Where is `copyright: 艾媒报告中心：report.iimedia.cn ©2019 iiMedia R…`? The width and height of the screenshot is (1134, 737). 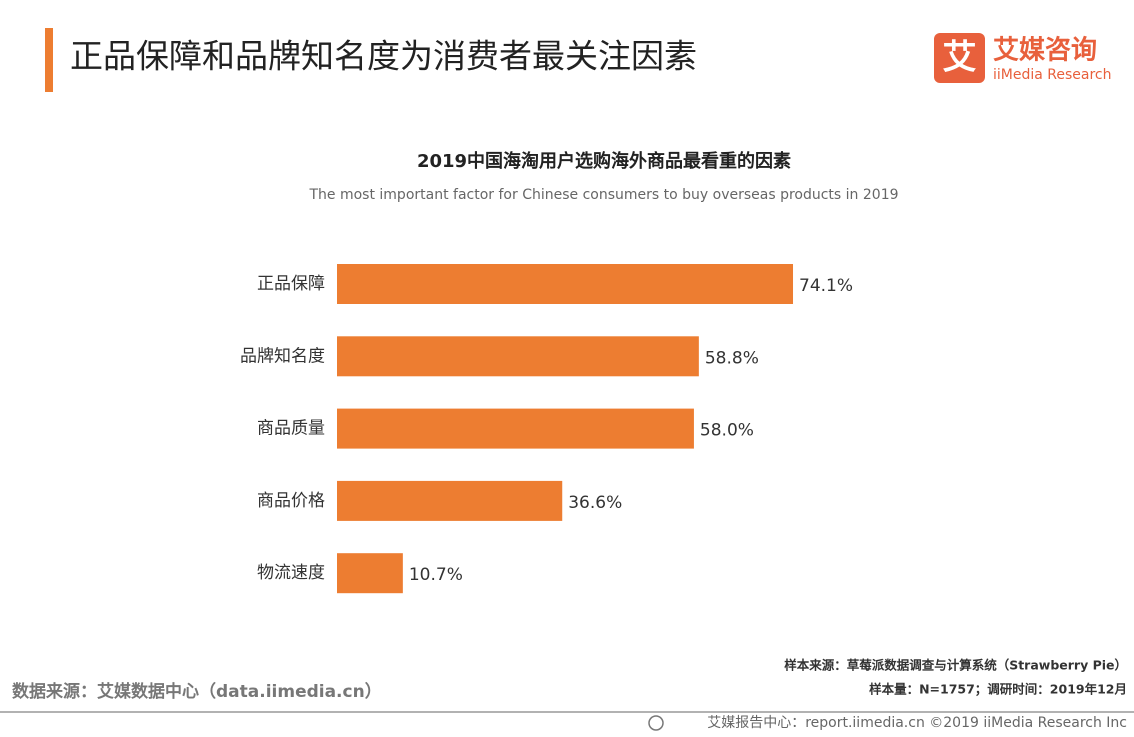 copyright: 艾媒报告中心：report.iimedia.cn ©2019 iiMedia R… is located at coordinates (917, 723).